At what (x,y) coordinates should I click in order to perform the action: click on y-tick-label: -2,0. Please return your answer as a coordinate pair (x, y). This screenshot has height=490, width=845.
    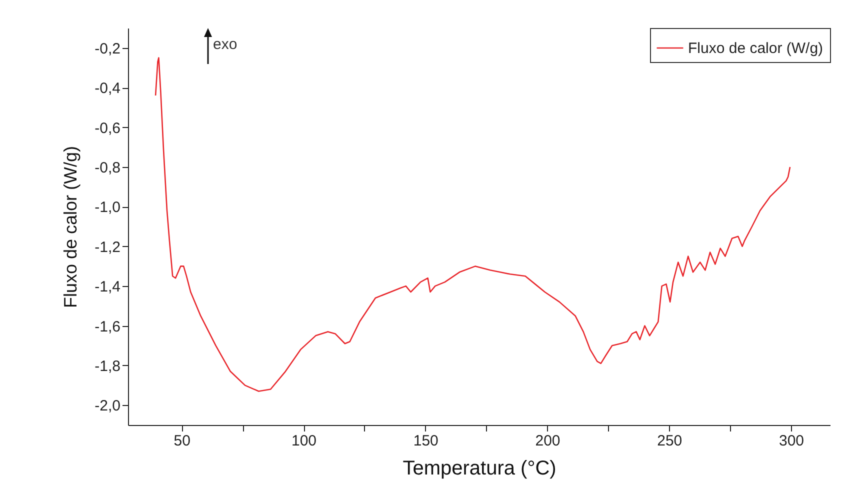
    Looking at the image, I should click on (107, 406).